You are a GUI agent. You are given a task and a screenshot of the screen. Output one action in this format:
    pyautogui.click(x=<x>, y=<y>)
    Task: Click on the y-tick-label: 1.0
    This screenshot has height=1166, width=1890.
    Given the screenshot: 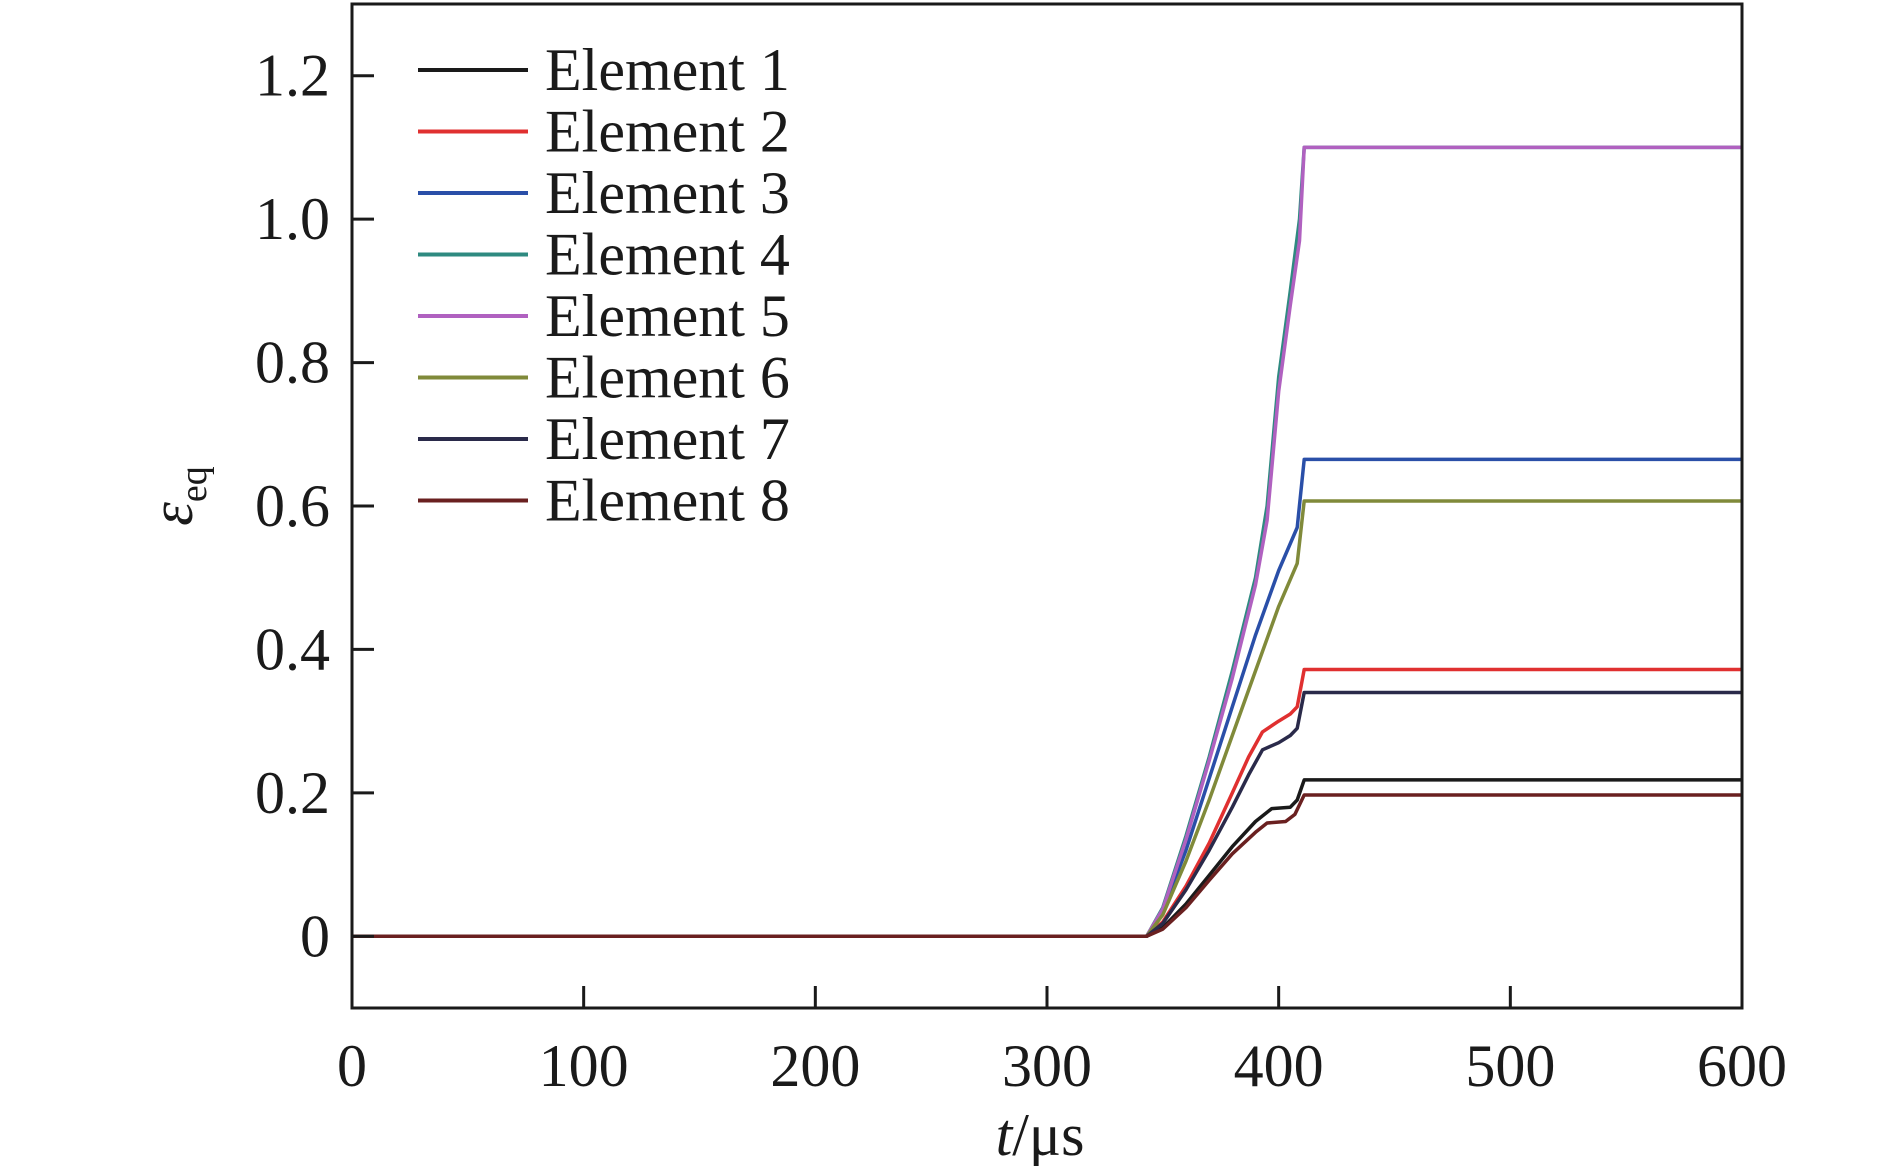 What is the action you would take?
    pyautogui.click(x=292, y=219)
    